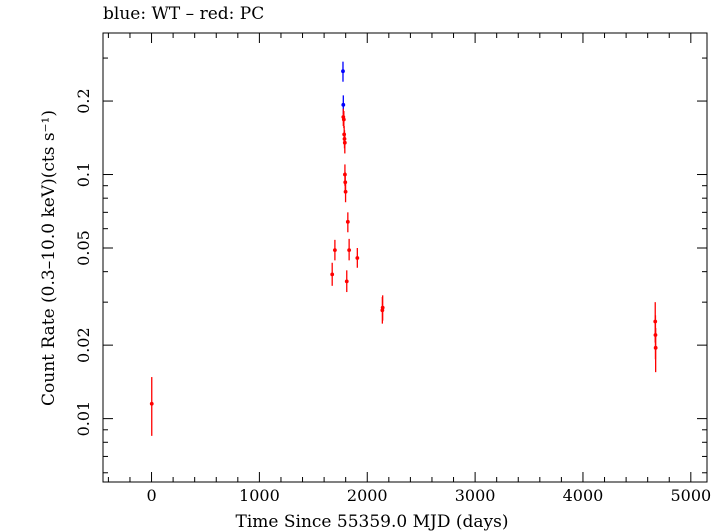  I want to click on y-tick-label: 0.1, so click(83, 174).